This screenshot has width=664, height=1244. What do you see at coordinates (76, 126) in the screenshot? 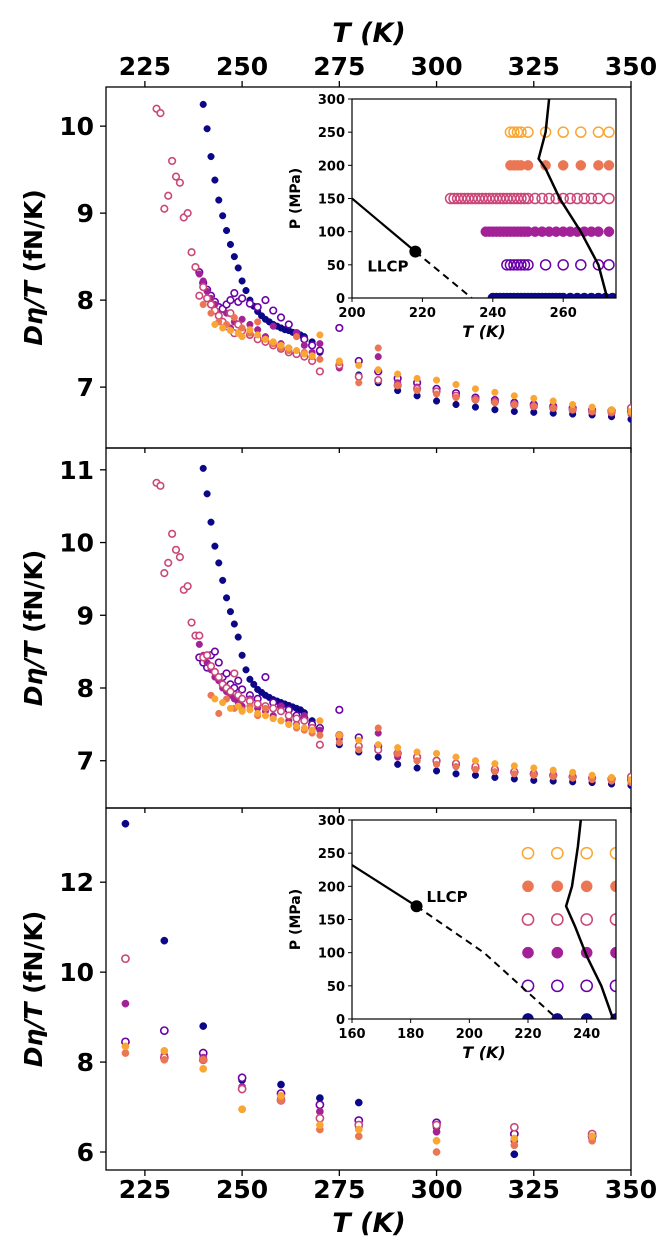
I see `y-tick-label: 10` at bounding box center [76, 126].